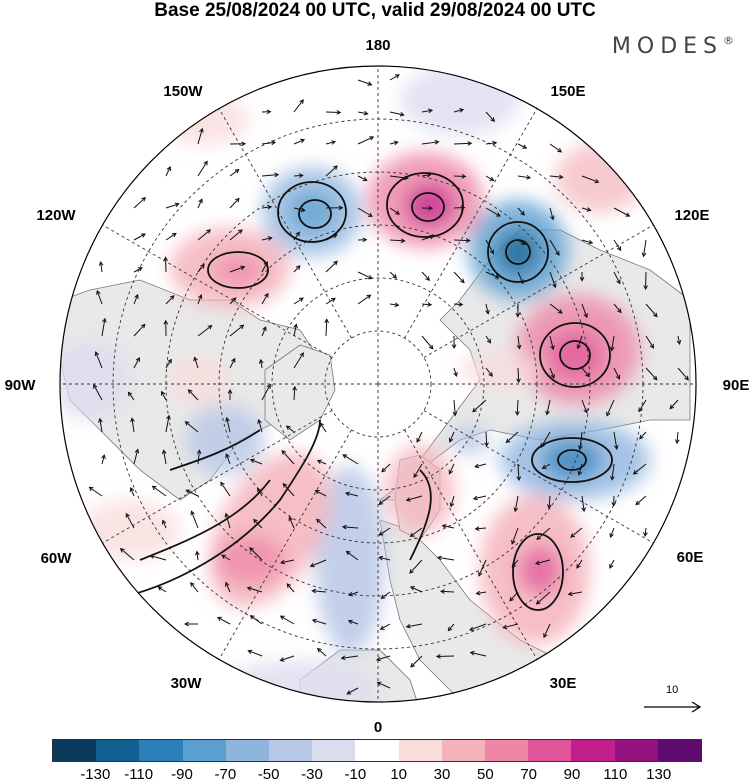 The height and width of the screenshot is (783, 750). Describe the element at coordinates (696, 707) in the screenshot. I see `reference-vector-head` at that location.